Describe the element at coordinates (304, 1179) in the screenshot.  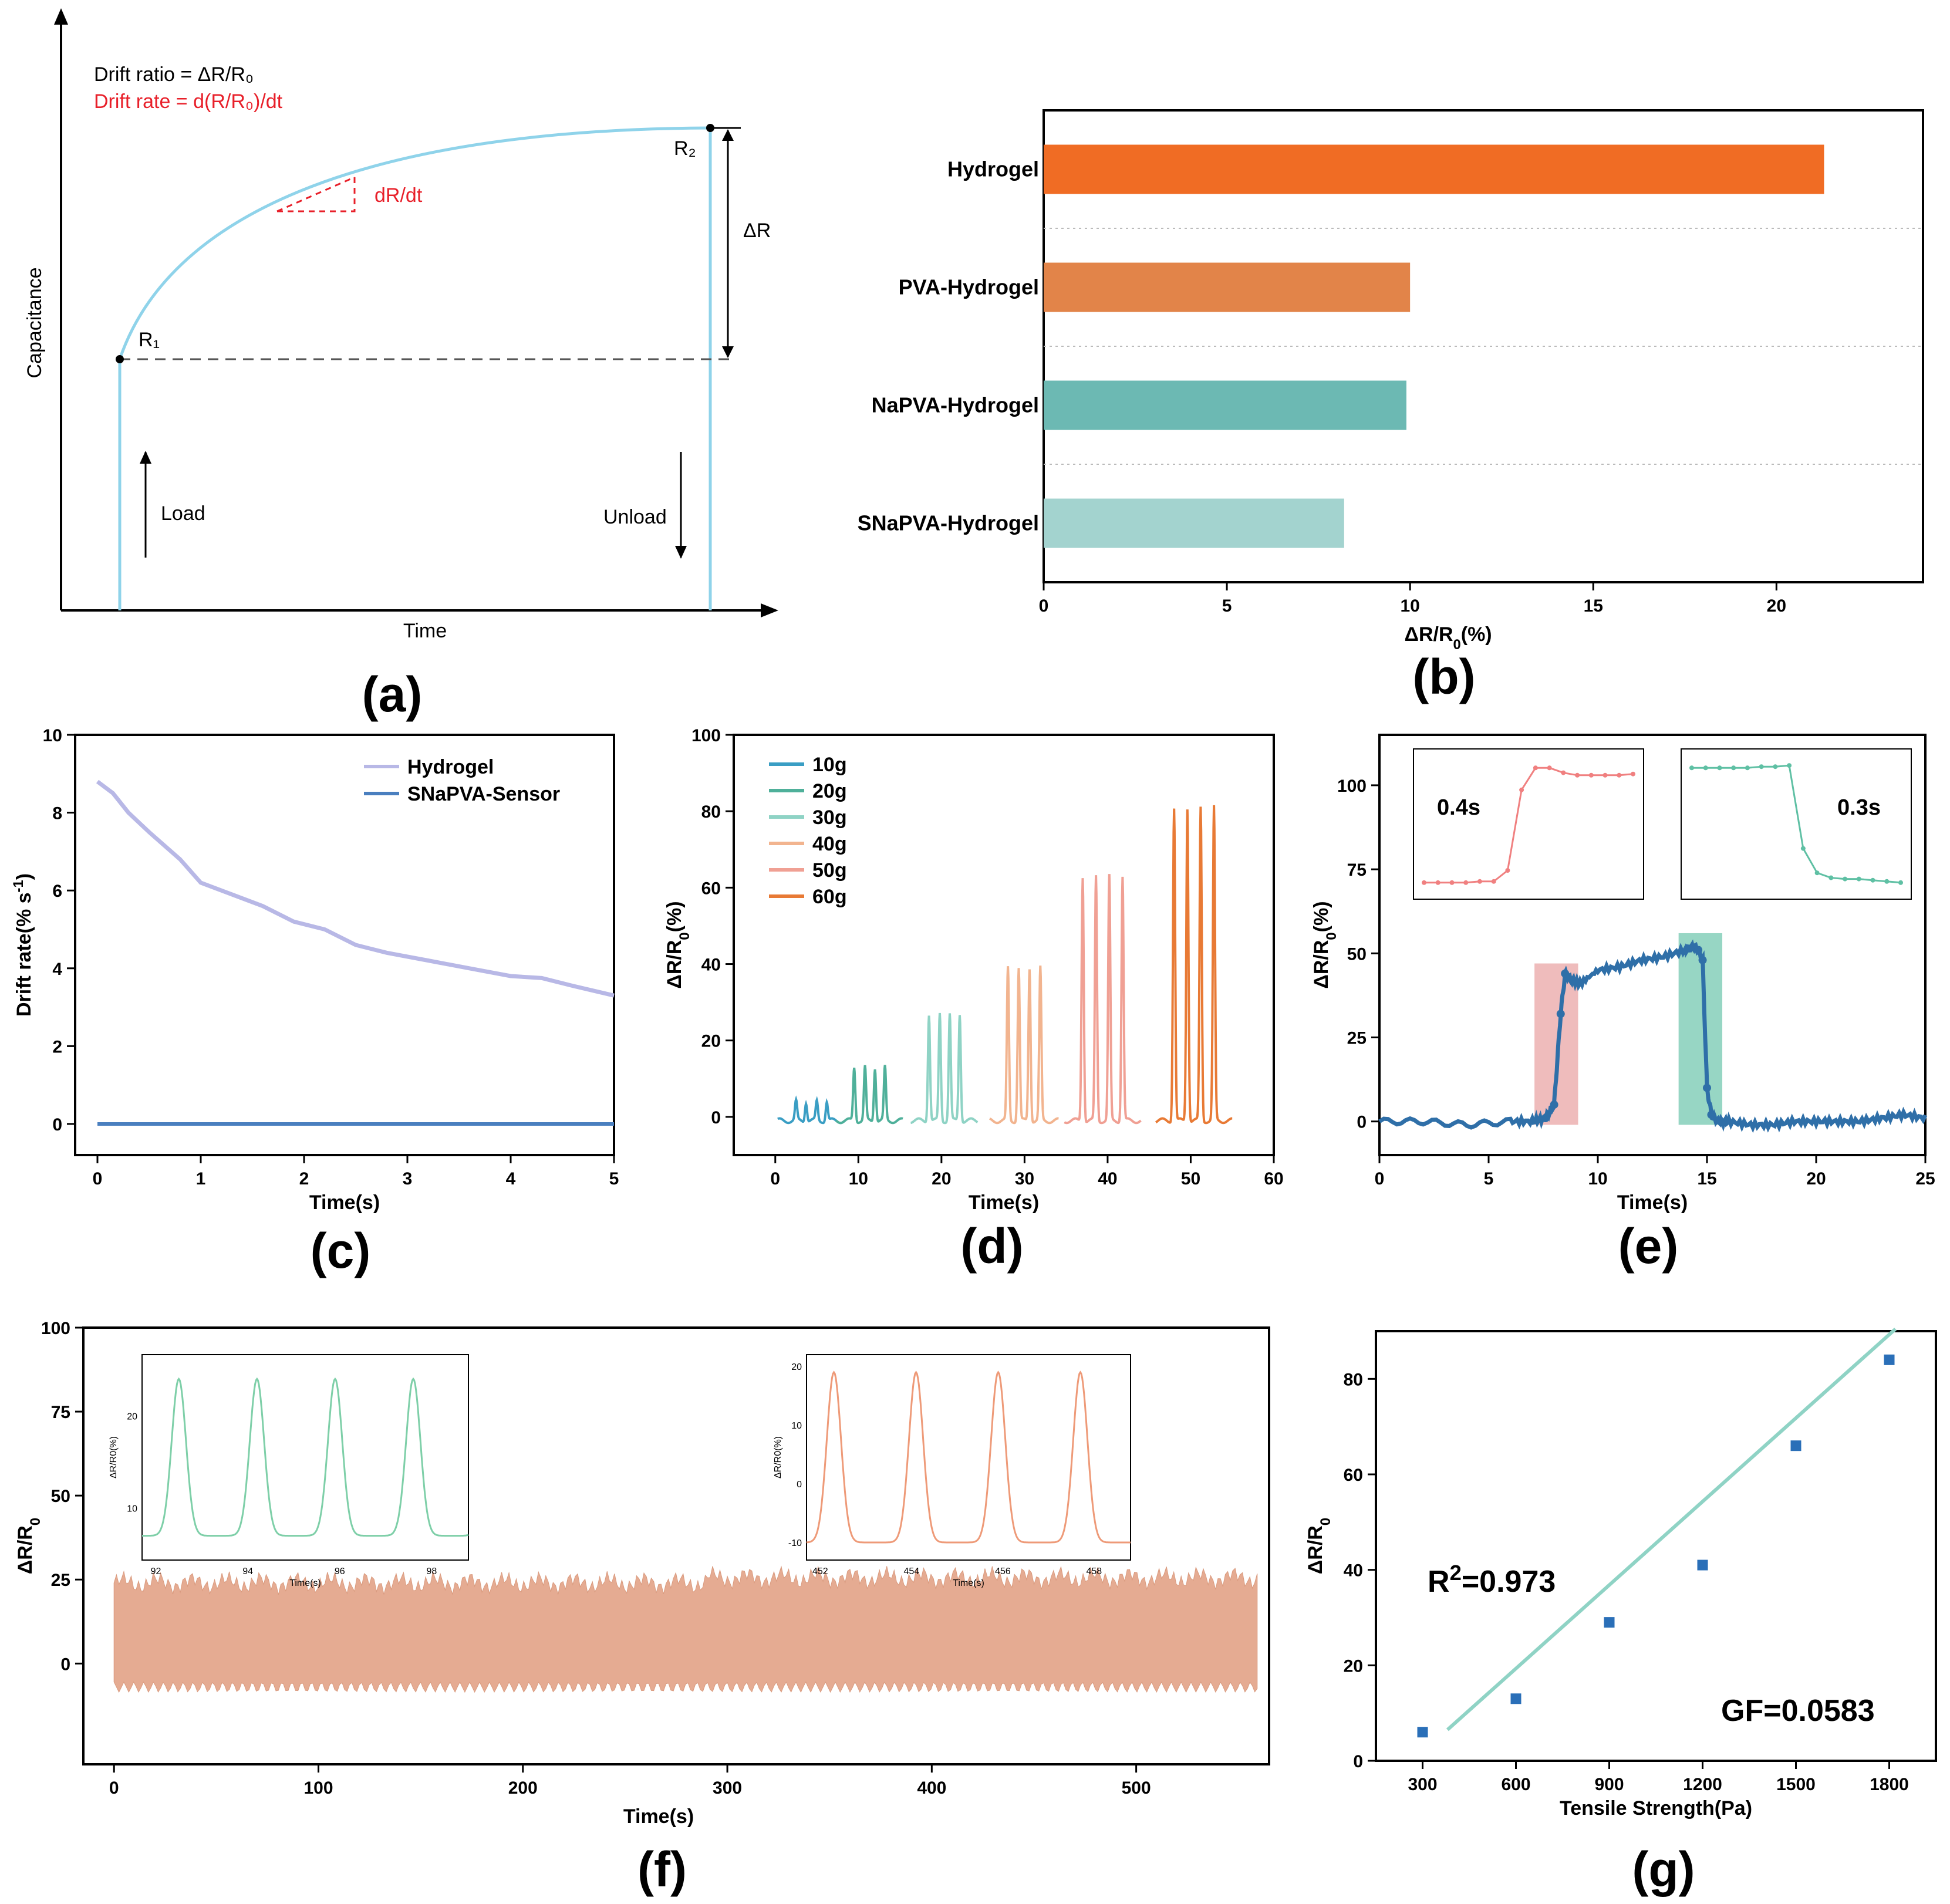
I see `c-xtick-label: 2` at that location.